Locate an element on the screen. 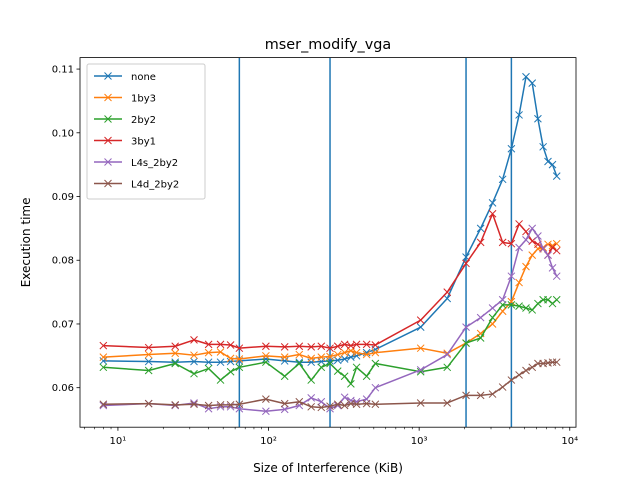  x-tick-label-2: 10³ is located at coordinates (419, 441).